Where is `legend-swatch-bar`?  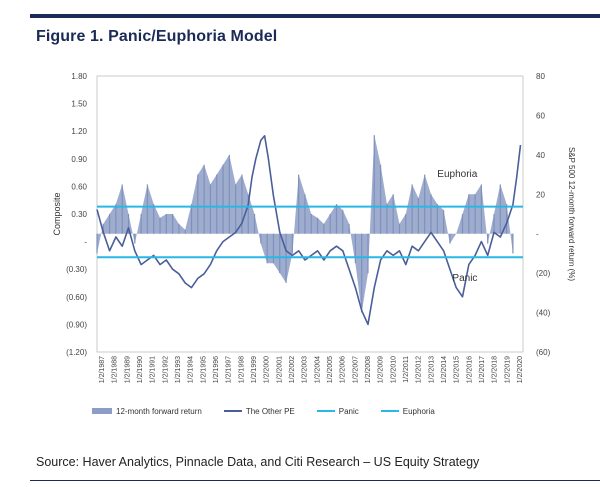
legend-swatch-bar is located at coordinates (102, 411).